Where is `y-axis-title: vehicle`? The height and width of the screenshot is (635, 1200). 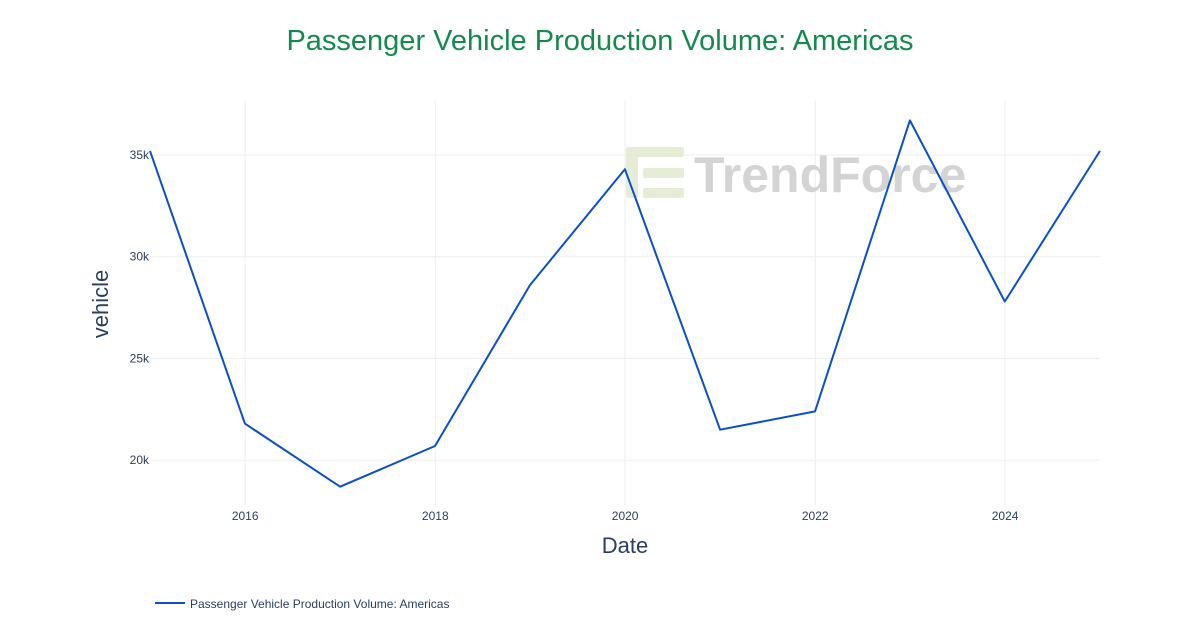 y-axis-title: vehicle is located at coordinates (100, 304).